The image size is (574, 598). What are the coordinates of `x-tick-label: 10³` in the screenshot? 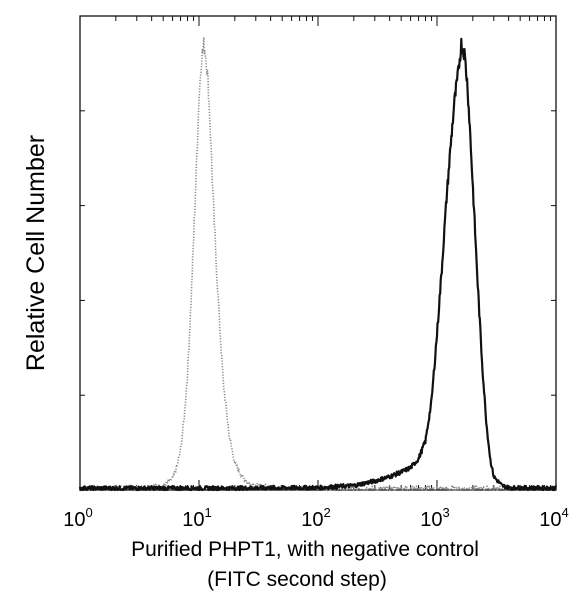 It's located at (434, 518).